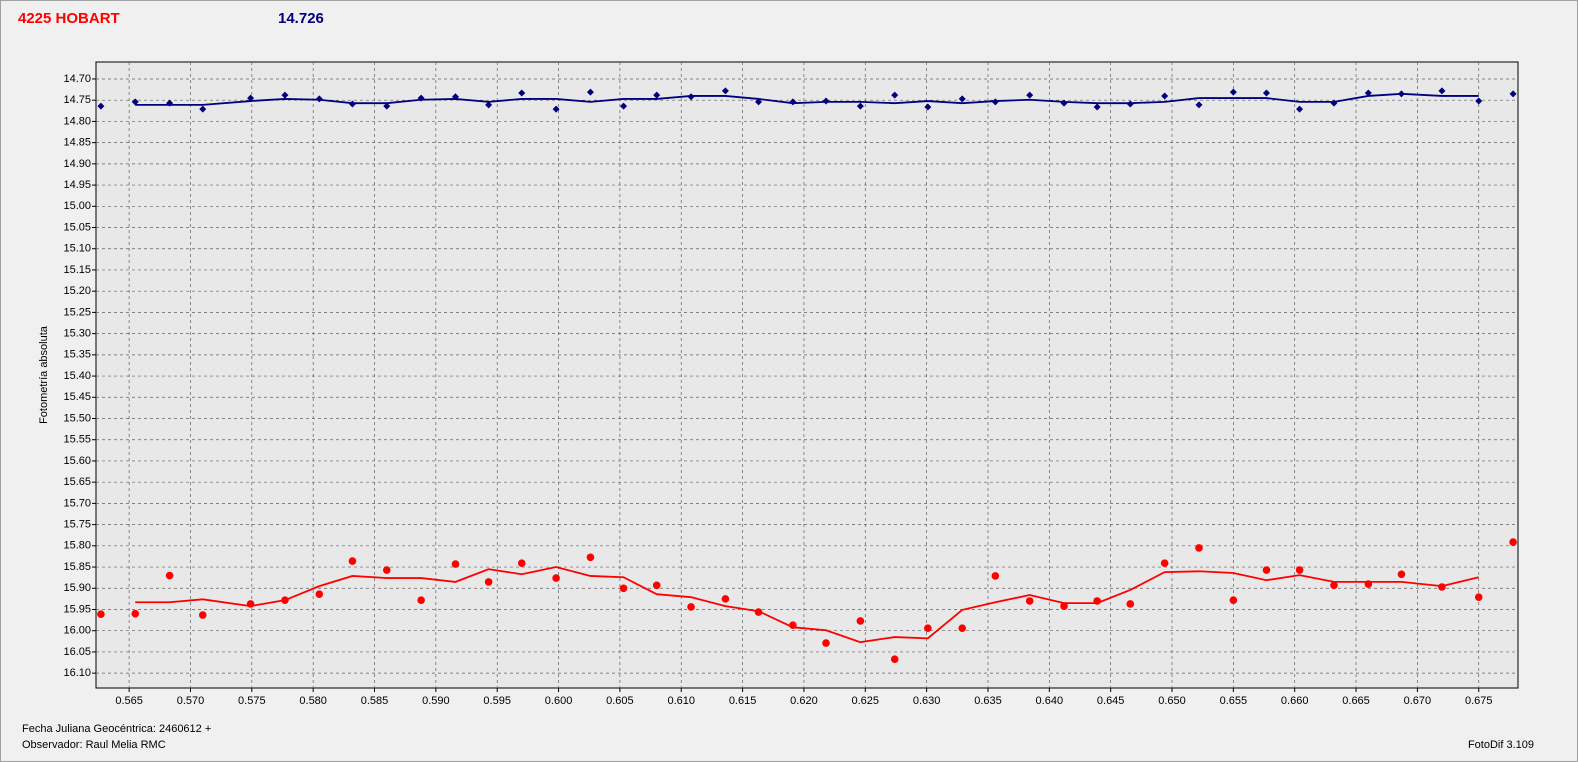 The height and width of the screenshot is (762, 1578). Describe the element at coordinates (77, 482) in the screenshot. I see `y-tick-label: 15.65` at that location.